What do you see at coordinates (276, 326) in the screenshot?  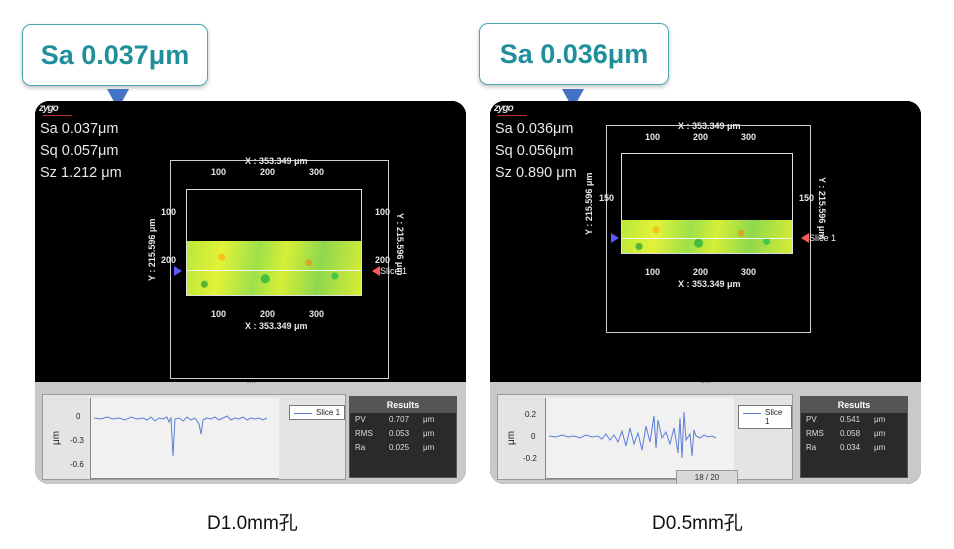 I see `left-x-axis-label-bottom: X : 353.349 μm` at bounding box center [276, 326].